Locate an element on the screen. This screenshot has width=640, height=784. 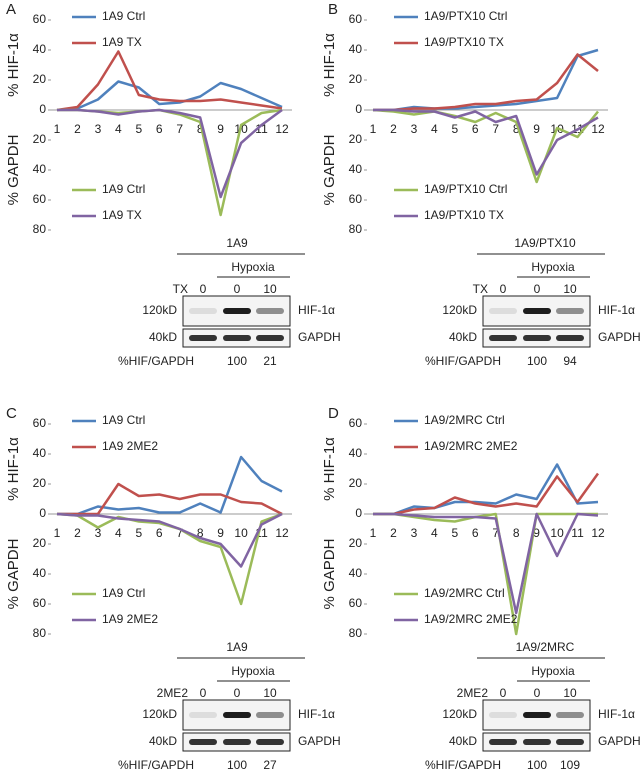
y-tick-label: 0 is located at coordinates (42, 109).